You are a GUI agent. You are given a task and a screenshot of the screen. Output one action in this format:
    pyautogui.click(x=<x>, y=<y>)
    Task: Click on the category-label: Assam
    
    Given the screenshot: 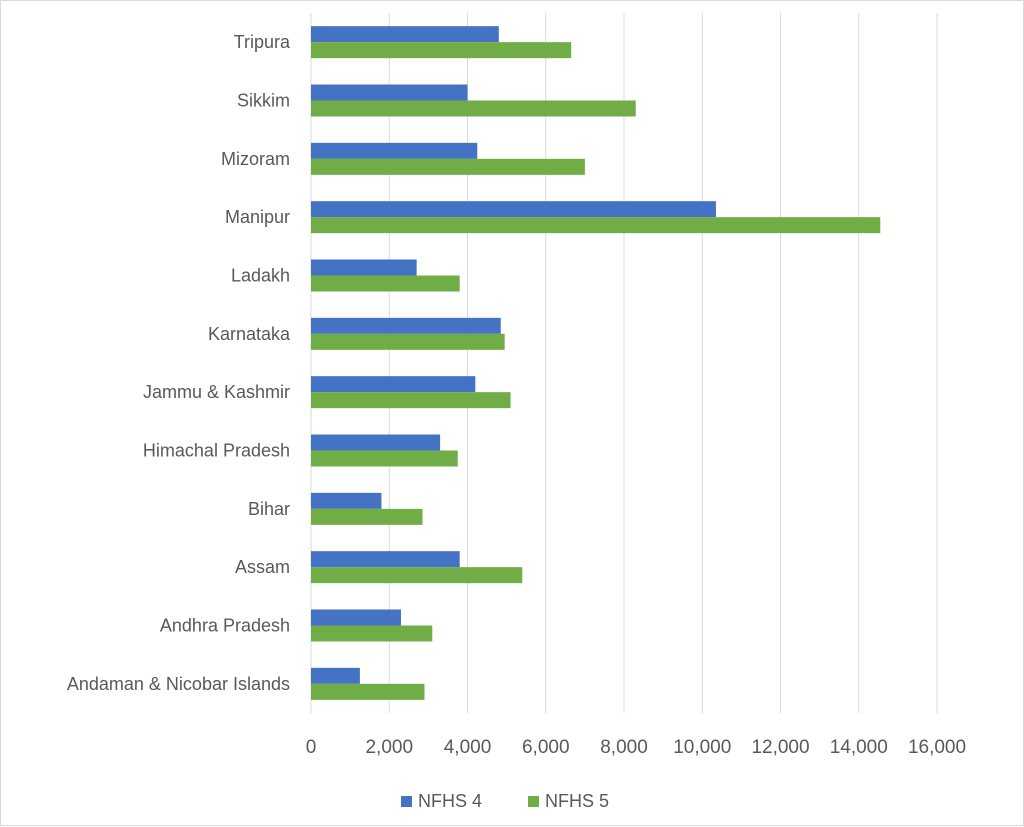 What is the action you would take?
    pyautogui.click(x=262, y=567)
    